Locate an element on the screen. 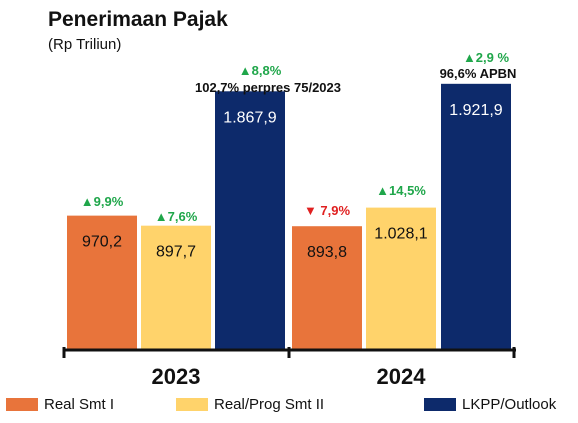 Image resolution: width=578 pixels, height=423 pixels. chart-subtitle: (Rp Triliun) is located at coordinates (85, 44).